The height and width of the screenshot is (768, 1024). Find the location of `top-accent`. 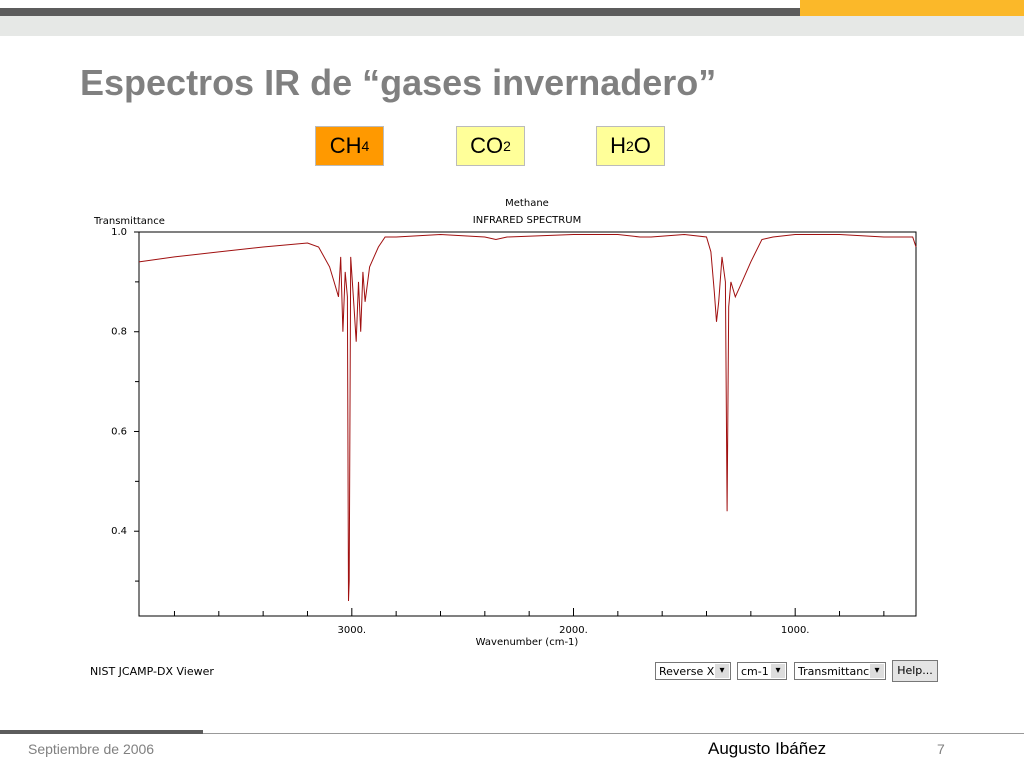

top-accent is located at coordinates (912, 8).